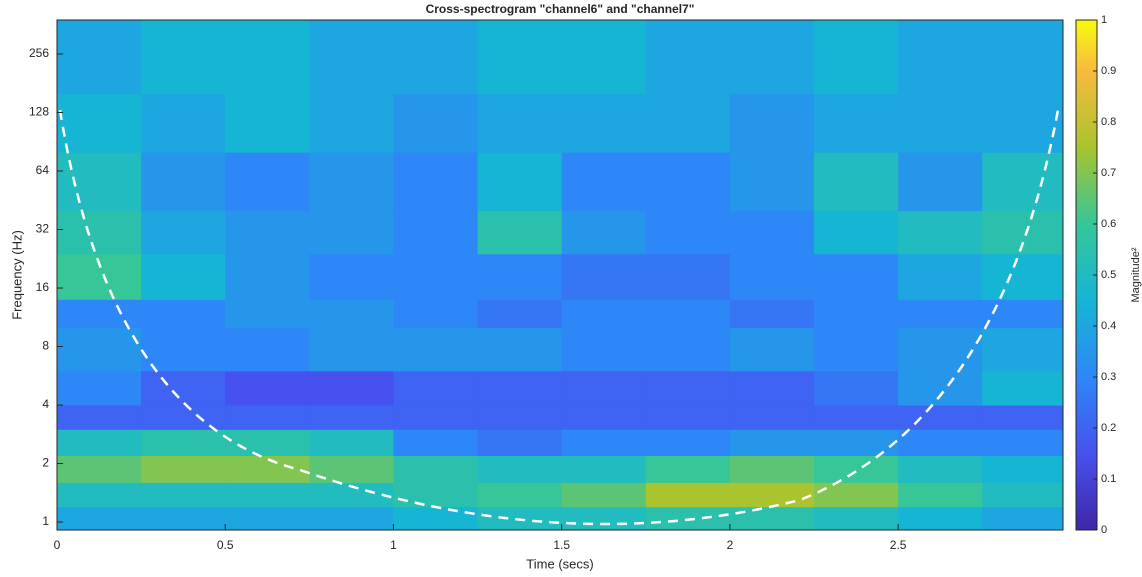 This screenshot has height=577, width=1142. Describe the element at coordinates (225, 545) in the screenshot. I see `x-tick-label: 0.5` at that location.